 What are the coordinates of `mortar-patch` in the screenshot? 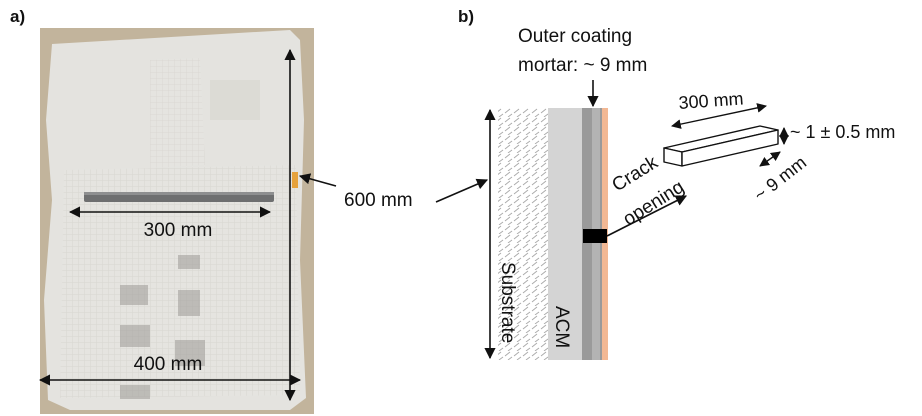 It's located at (235, 100).